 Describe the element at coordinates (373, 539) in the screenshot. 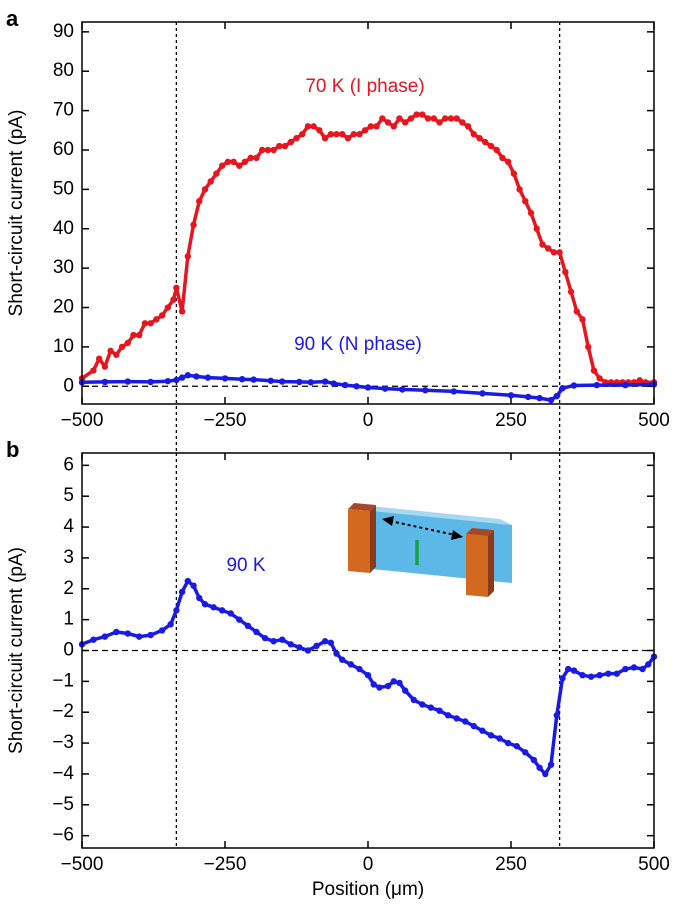

I see `electrode-left-side` at that location.